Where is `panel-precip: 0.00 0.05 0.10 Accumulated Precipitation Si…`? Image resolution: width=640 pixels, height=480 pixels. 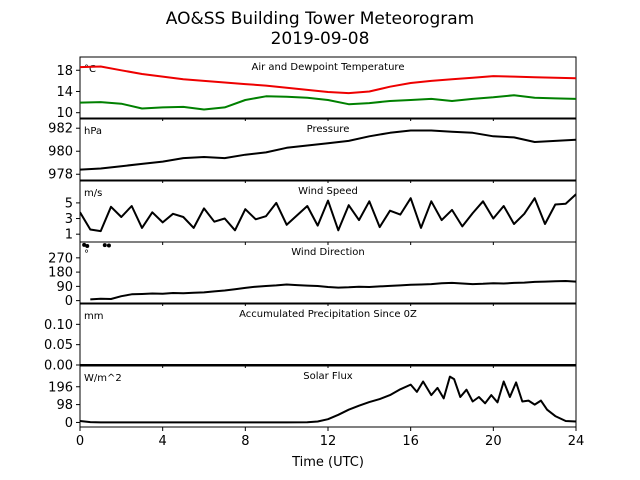 panel-precip: 0.00 0.05 0.10 Accumulated Precipitation Si… is located at coordinates (310, 338).